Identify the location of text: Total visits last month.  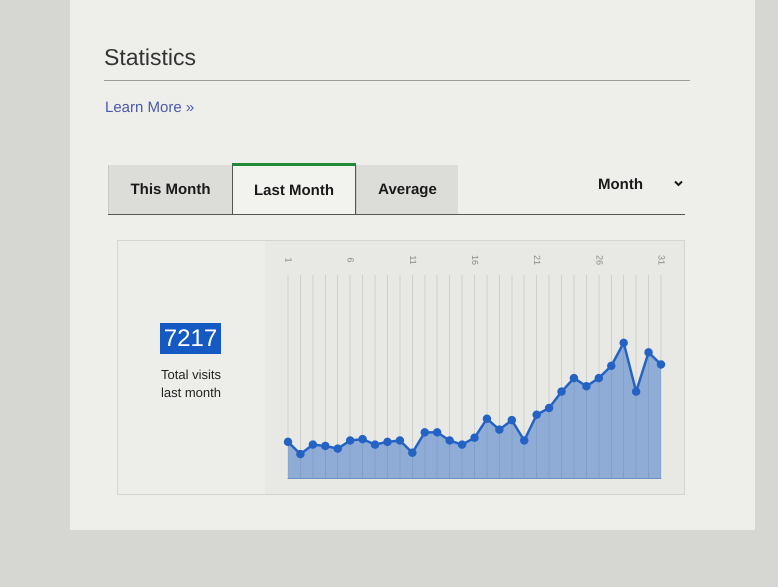
(191, 384).